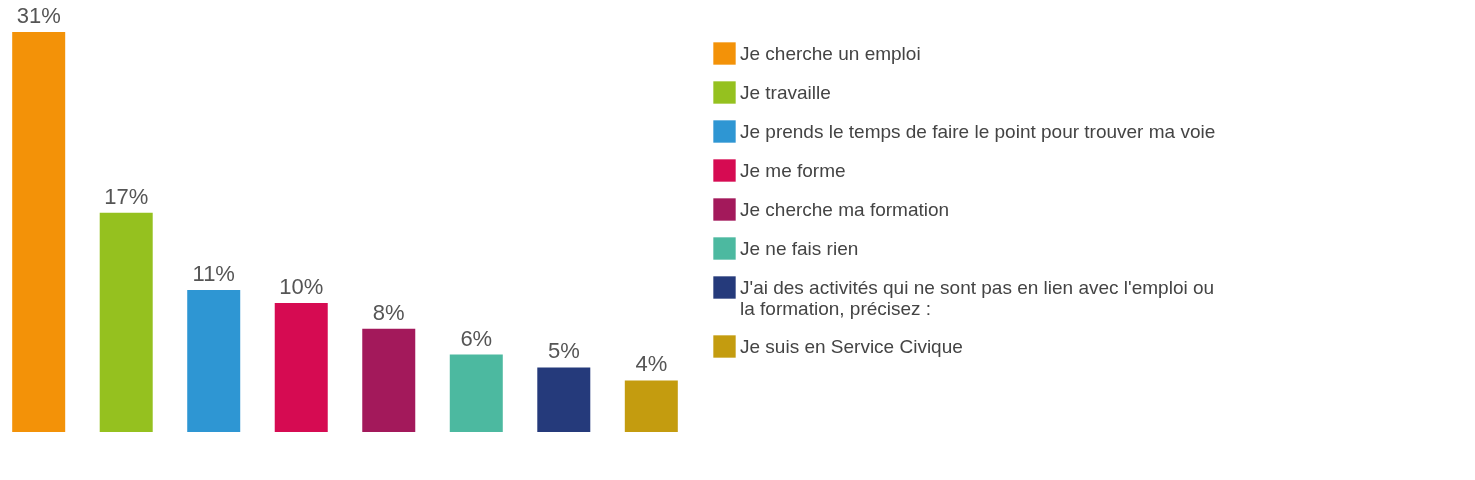  What do you see at coordinates (845, 209) in the screenshot?
I see `legend-label: Je cherche ma formation` at bounding box center [845, 209].